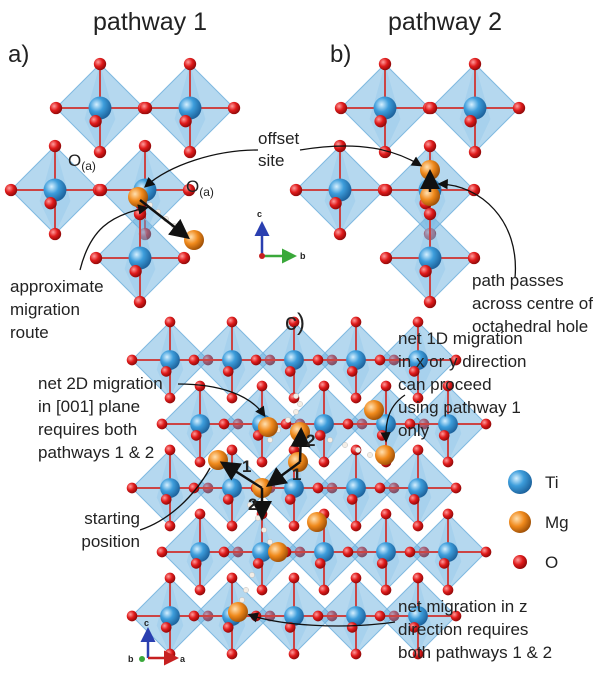  What do you see at coordinates (340, 54) in the screenshot?
I see `panel-label: b)` at bounding box center [340, 54].